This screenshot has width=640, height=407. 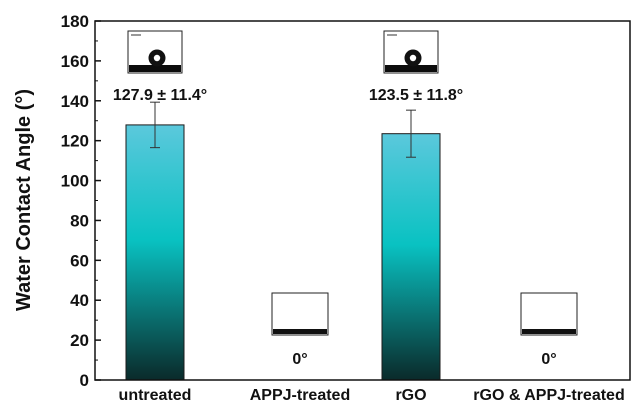 I want to click on y-axis-label: Water Contact Angle (°), so click(x=24, y=200).